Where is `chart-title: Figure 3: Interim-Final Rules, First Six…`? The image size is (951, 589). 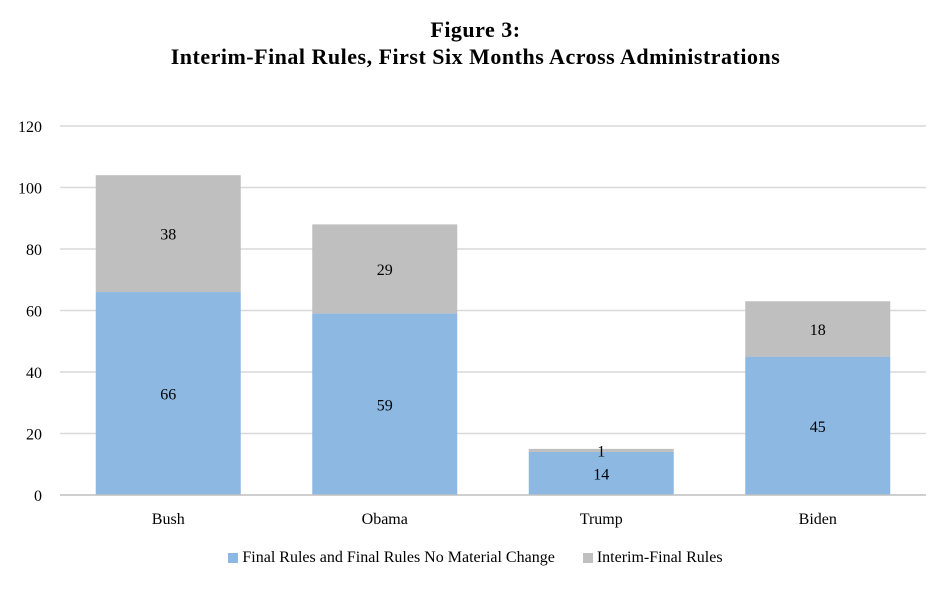
chart-title: Figure 3: Interim-Final Rules, First Six… is located at coordinates (475, 43).